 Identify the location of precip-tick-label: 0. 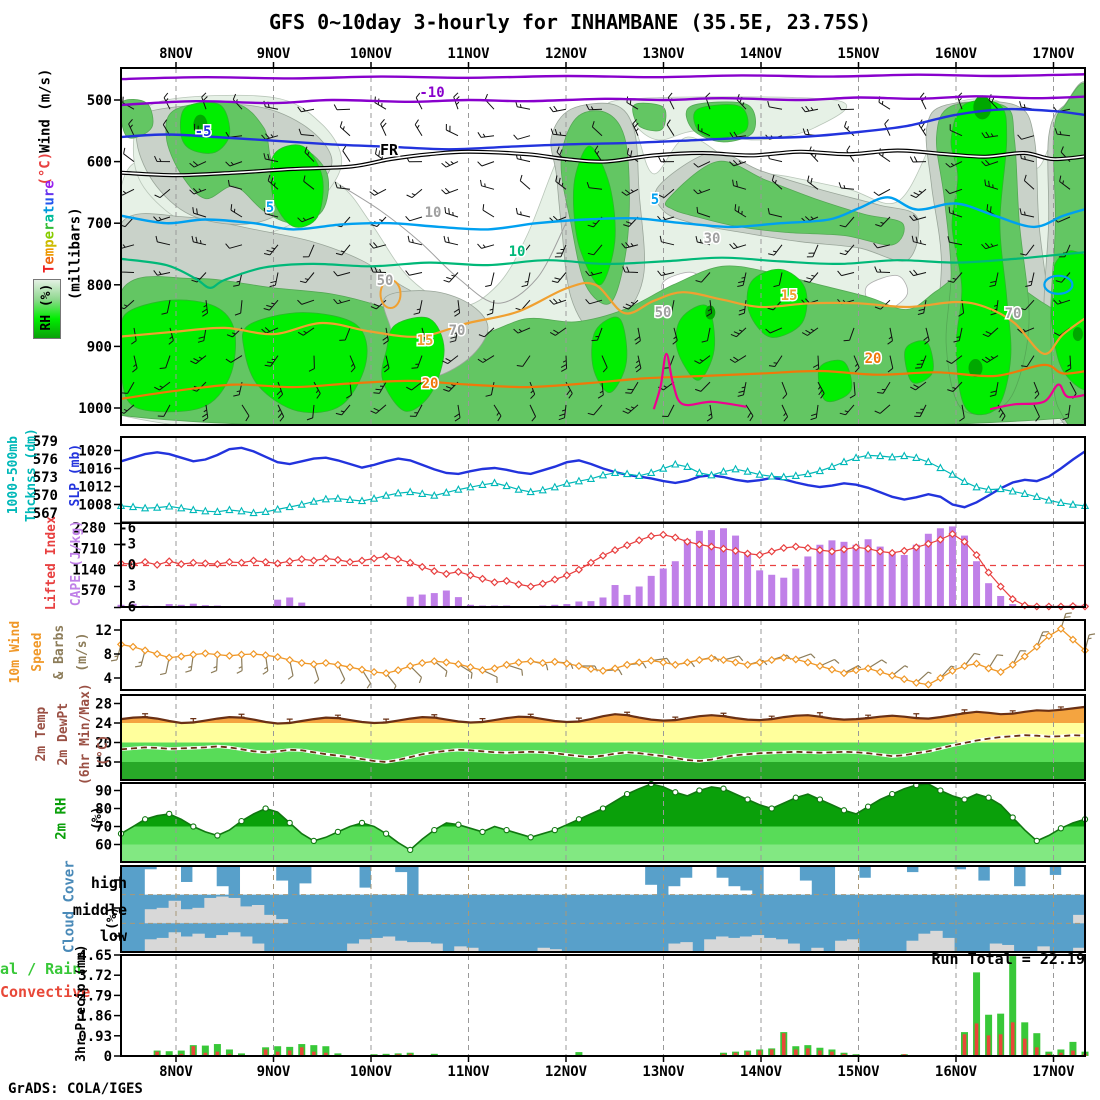
(108, 1057).